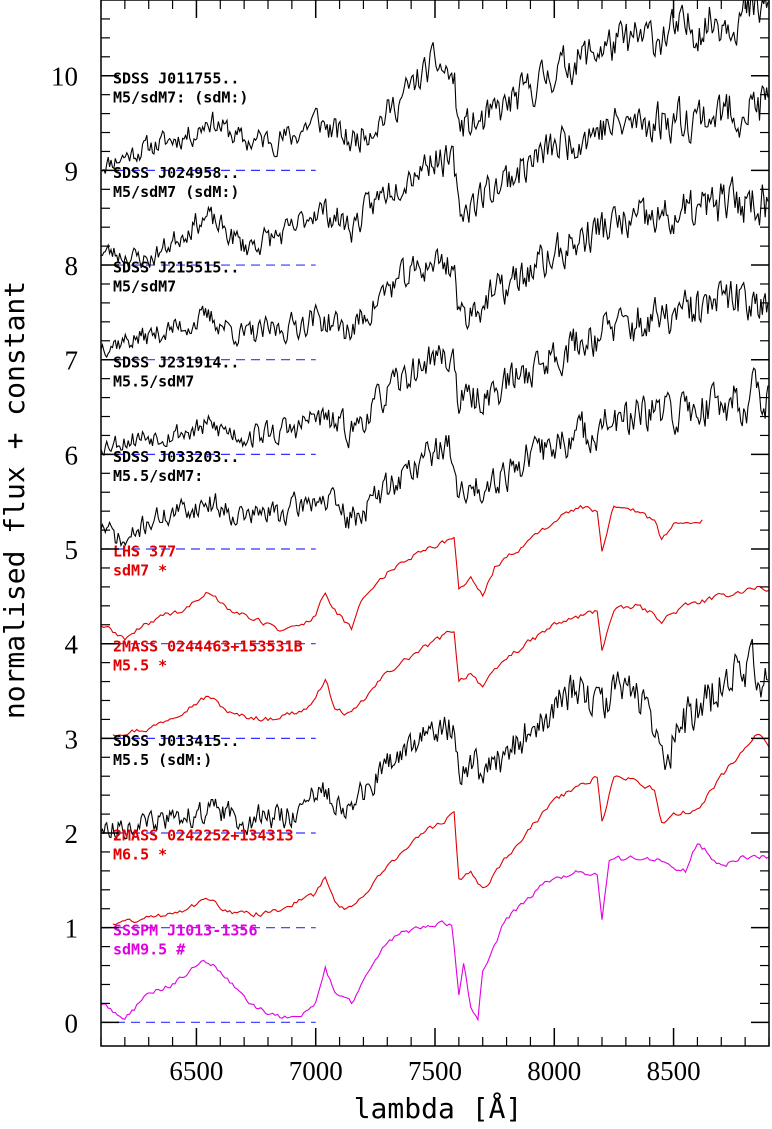 The width and height of the screenshot is (772, 1129). What do you see at coordinates (140, 855) in the screenshot?
I see `spectrum-label-type: M6.5 *` at bounding box center [140, 855].